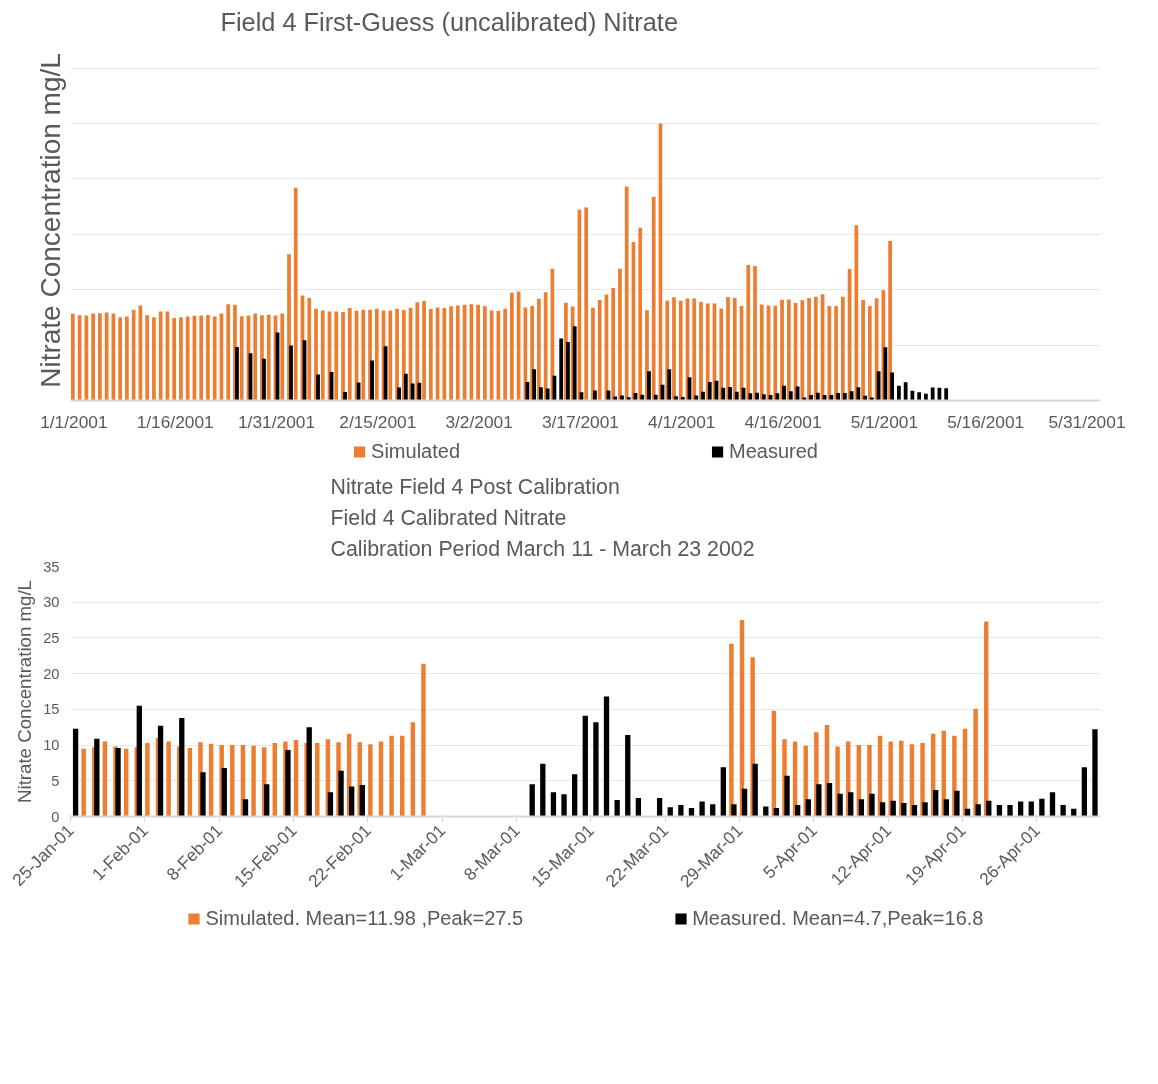  Describe the element at coordinates (364, 918) in the screenshot. I see `legend-label: Simulated. Mean=11.98 ,Peak=27.5` at that location.